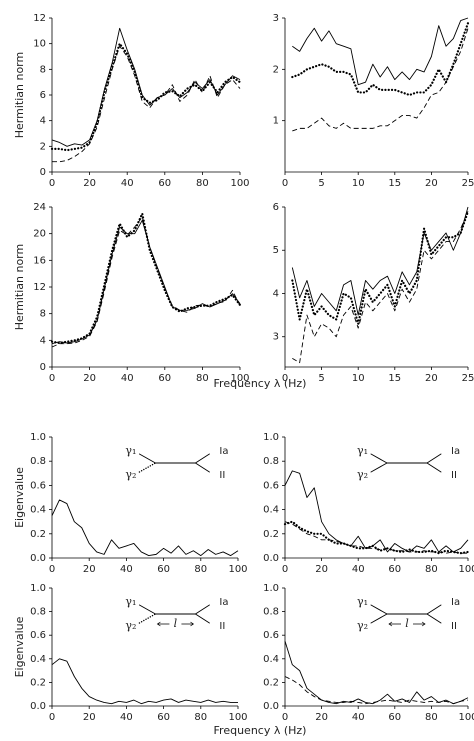  I want to click on diagram-arrow, so click(407, 624).